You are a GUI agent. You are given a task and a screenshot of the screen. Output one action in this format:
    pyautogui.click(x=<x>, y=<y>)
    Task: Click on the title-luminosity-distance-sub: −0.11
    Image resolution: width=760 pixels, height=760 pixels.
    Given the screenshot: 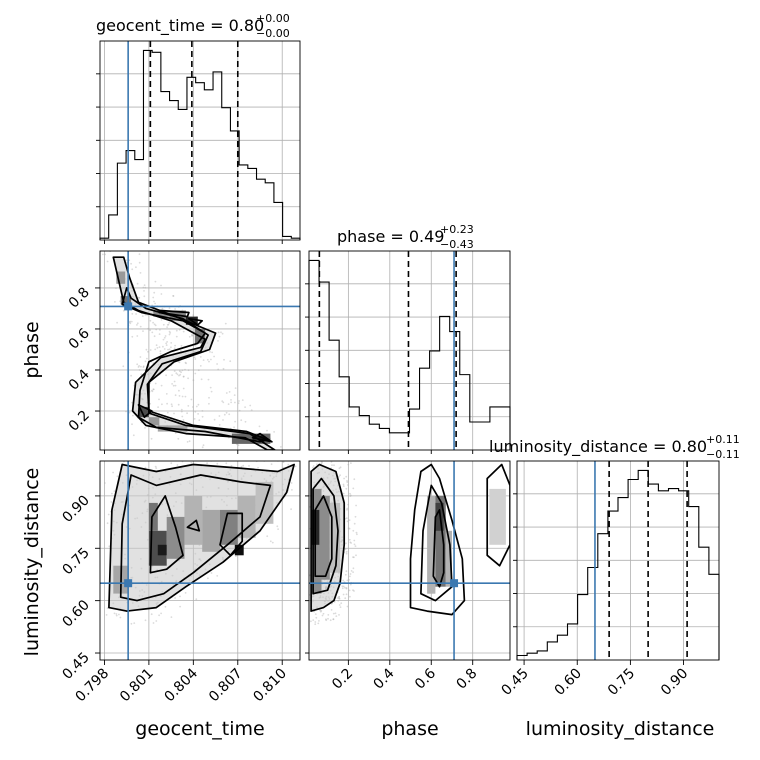 What is the action you would take?
    pyautogui.click(x=723, y=454)
    